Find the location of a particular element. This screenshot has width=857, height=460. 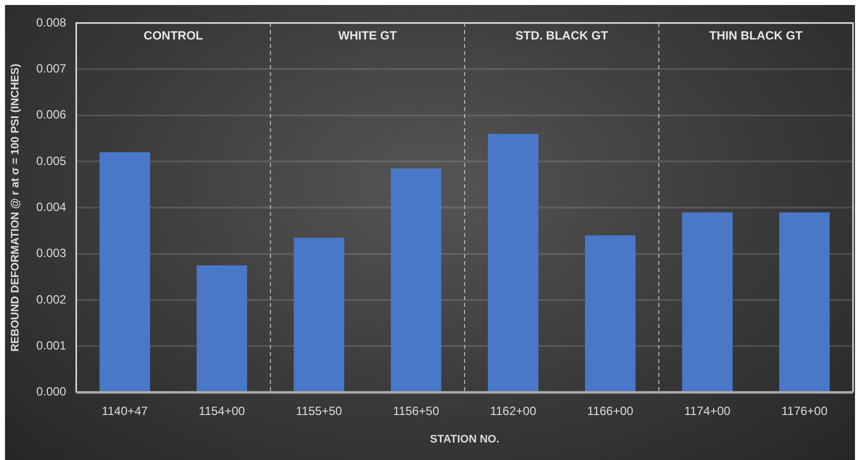

x-tick-label: 1162+00 is located at coordinates (513, 411).